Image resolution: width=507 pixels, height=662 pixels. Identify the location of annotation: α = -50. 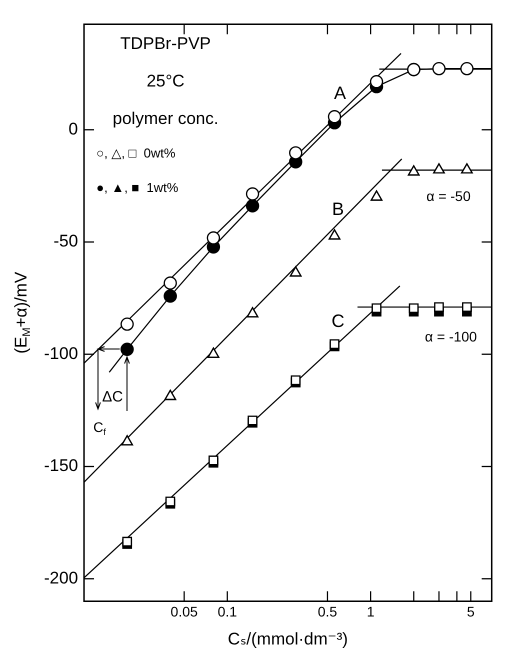
(448, 196).